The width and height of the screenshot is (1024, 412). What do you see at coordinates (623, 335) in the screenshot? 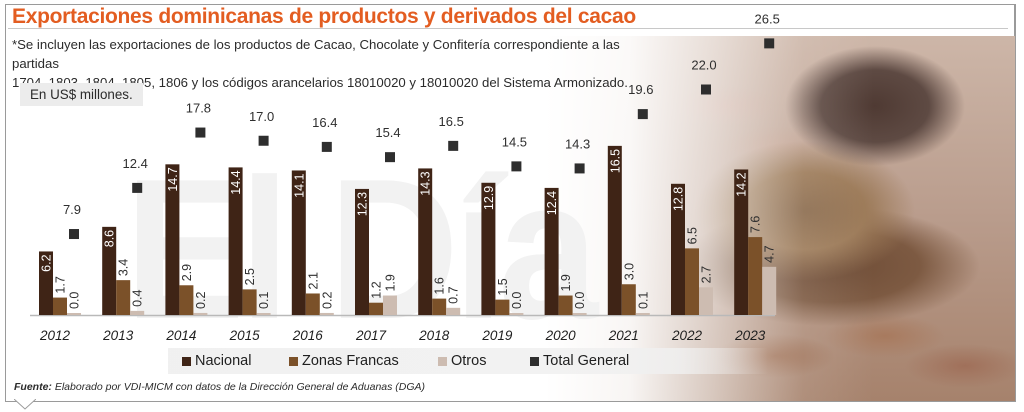
I see `x-tick-label: 2021` at bounding box center [623, 335].